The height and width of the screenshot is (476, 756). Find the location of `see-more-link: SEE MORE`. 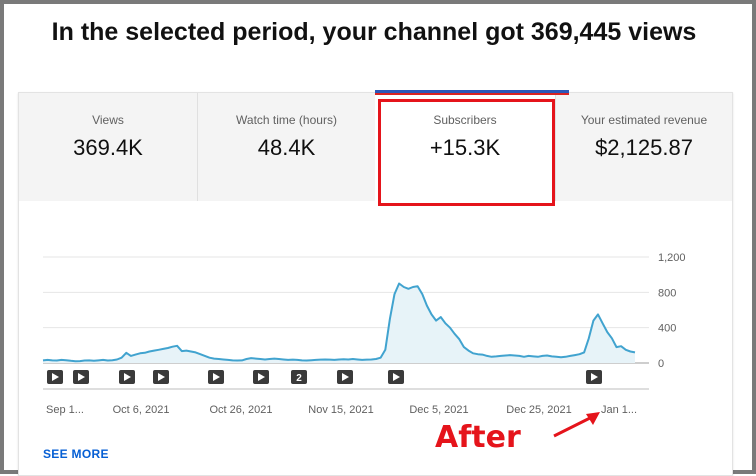

see-more-link: SEE MORE is located at coordinates (76, 454).